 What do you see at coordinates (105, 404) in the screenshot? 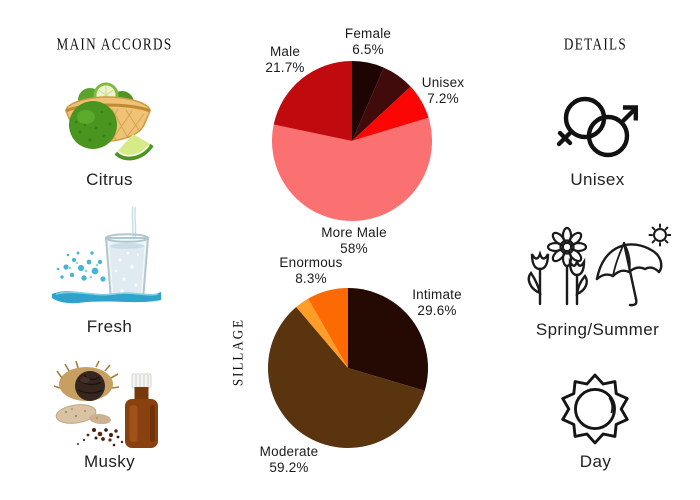
I see `musky-accord-image` at bounding box center [105, 404].